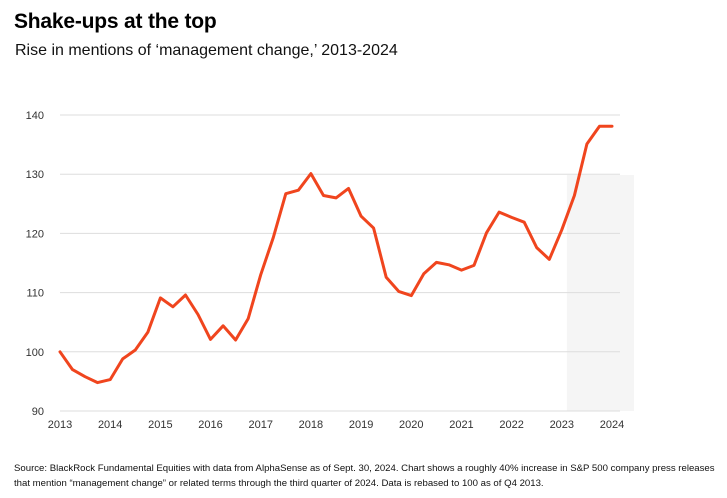  What do you see at coordinates (35, 116) in the screenshot?
I see `y-tick-label: 140` at bounding box center [35, 116].